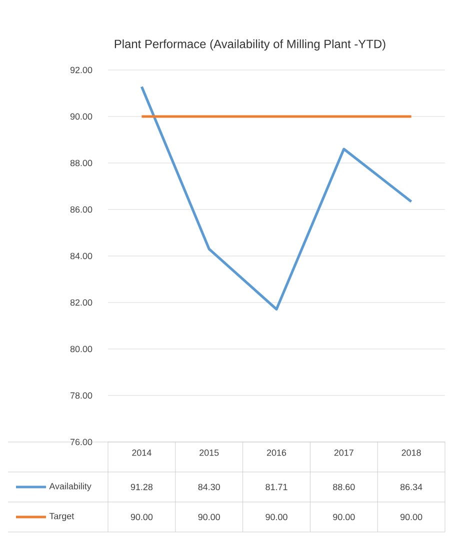 This screenshot has width=453, height=542. What do you see at coordinates (81, 442) in the screenshot?
I see `y-tick-label: 76.00` at bounding box center [81, 442].